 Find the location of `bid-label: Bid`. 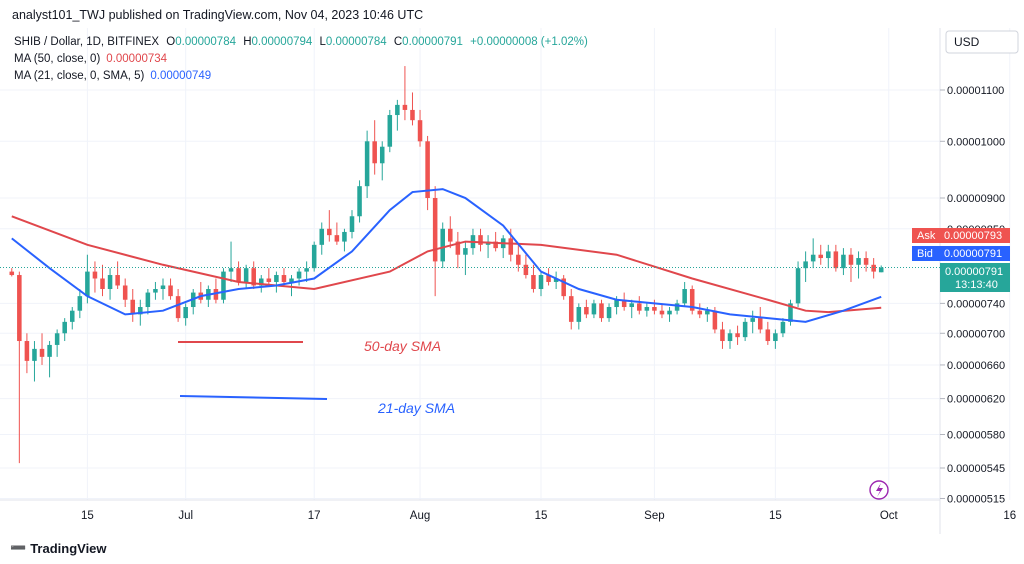

bid-label: Bid is located at coordinates (925, 254).